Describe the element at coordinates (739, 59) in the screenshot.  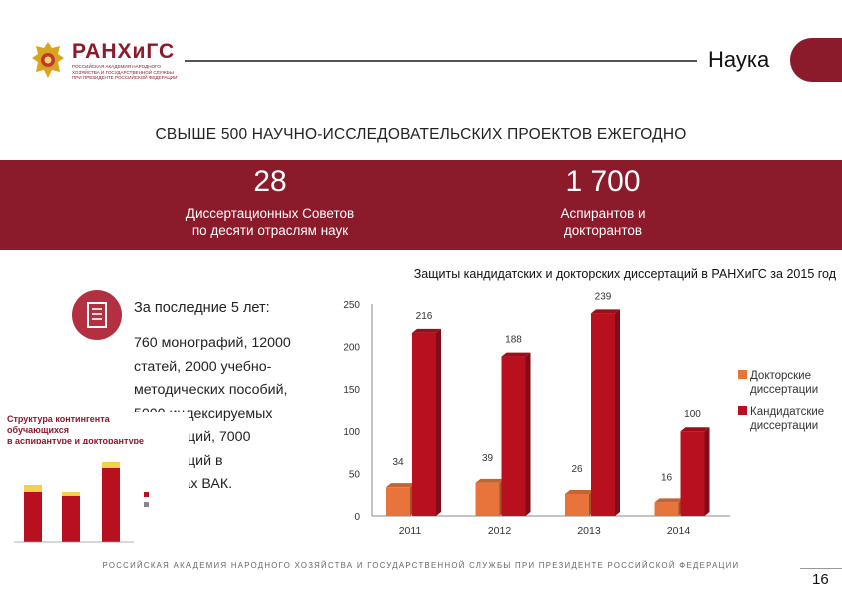
I see `section-title: Наука` at that location.